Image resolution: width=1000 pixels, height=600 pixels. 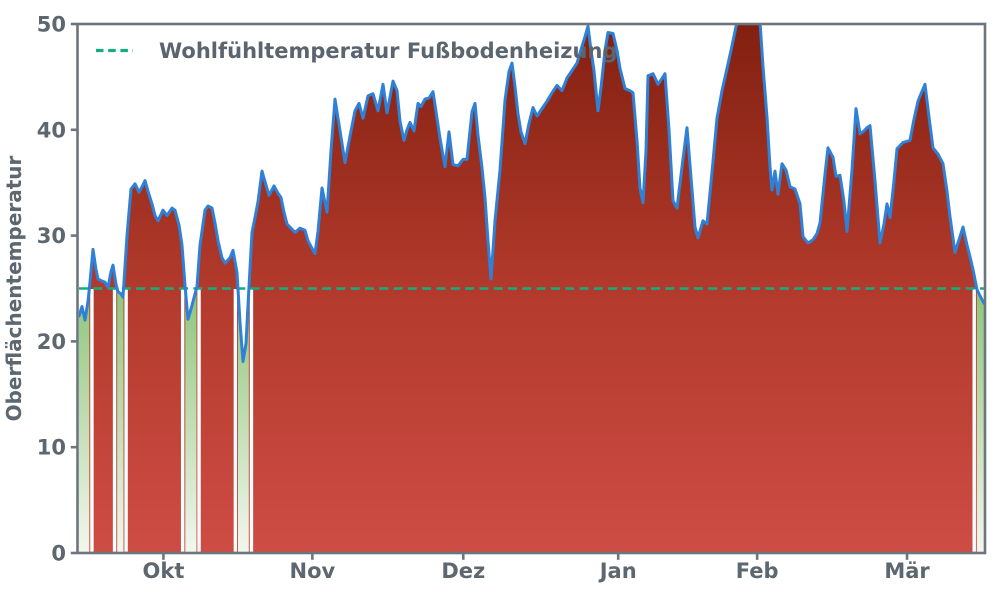 I want to click on legend: Wohlfühltemperatur Fußbodenheizung, so click(x=356, y=51).